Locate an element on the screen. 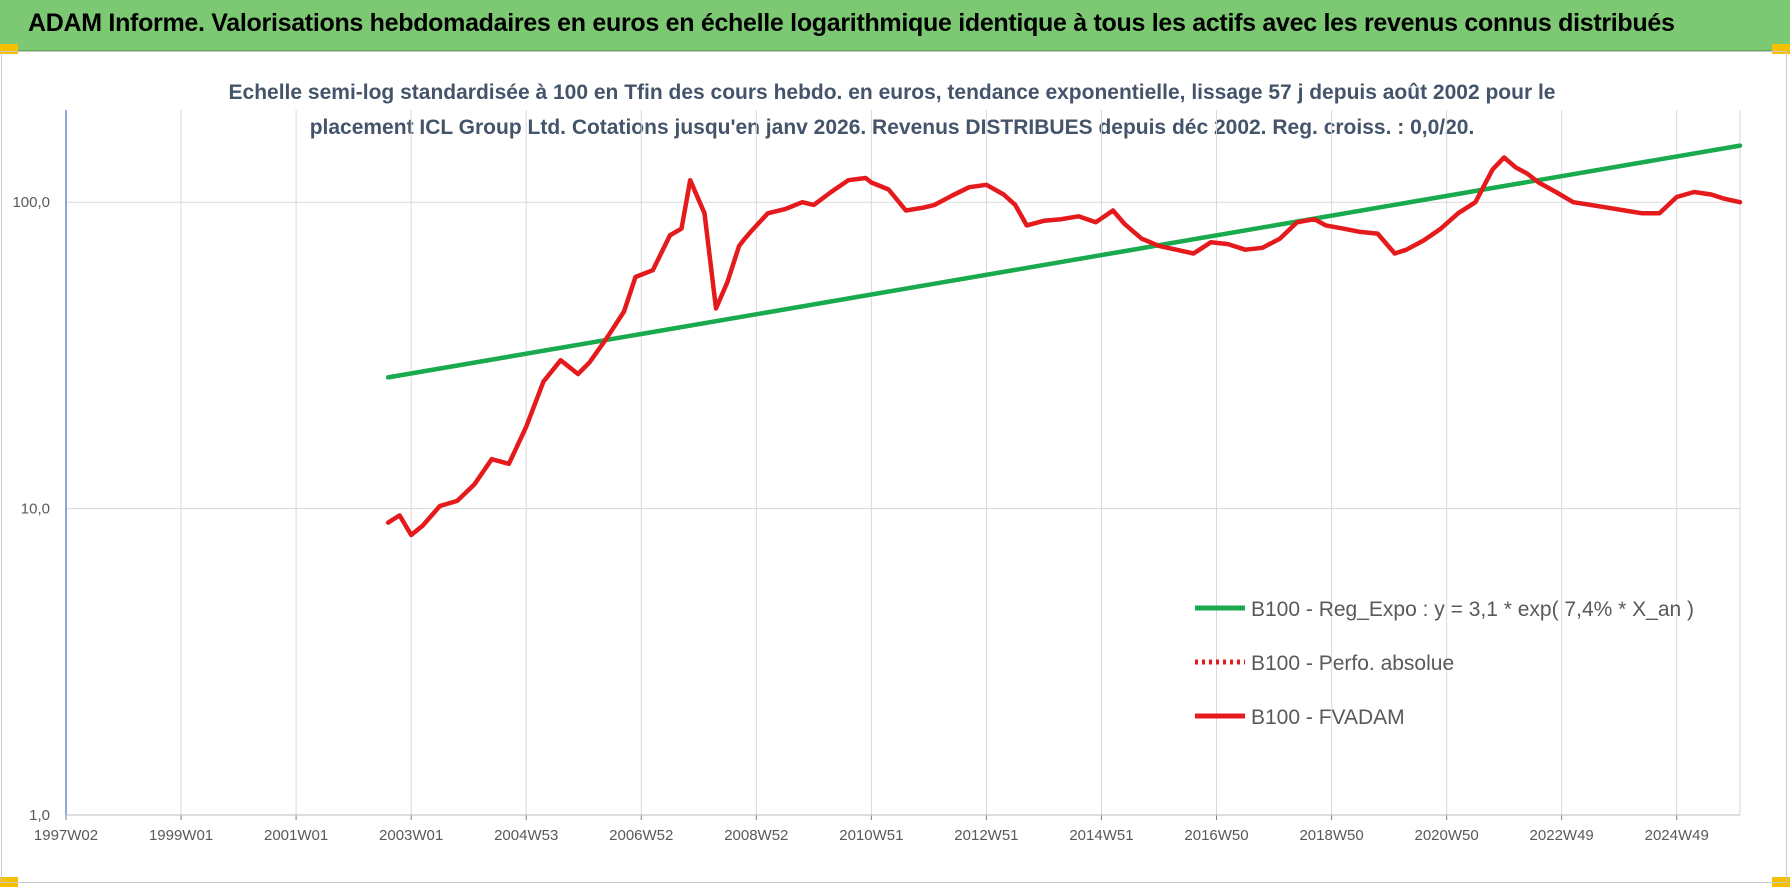 Image resolution: width=1790 pixels, height=887 pixels. x-tick-label: 2001W01 is located at coordinates (296, 835).